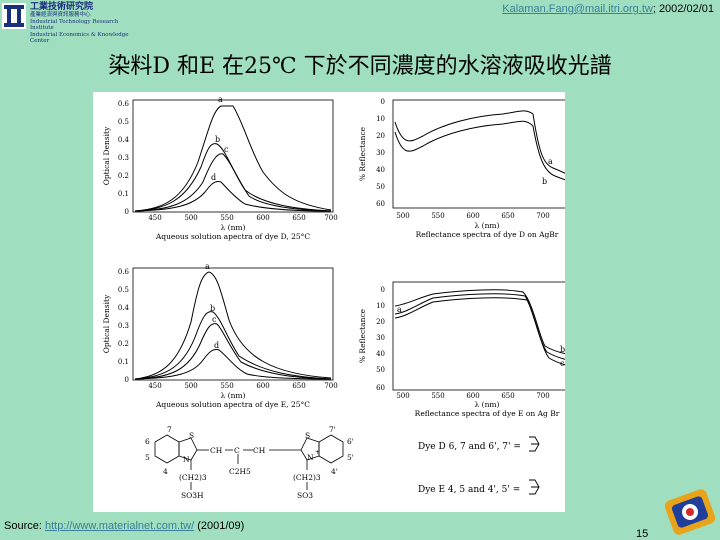  What do you see at coordinates (60, 15) in the screenshot?
I see `logo-line2: 產業經濟與資訊服務中心` at bounding box center [60, 15].